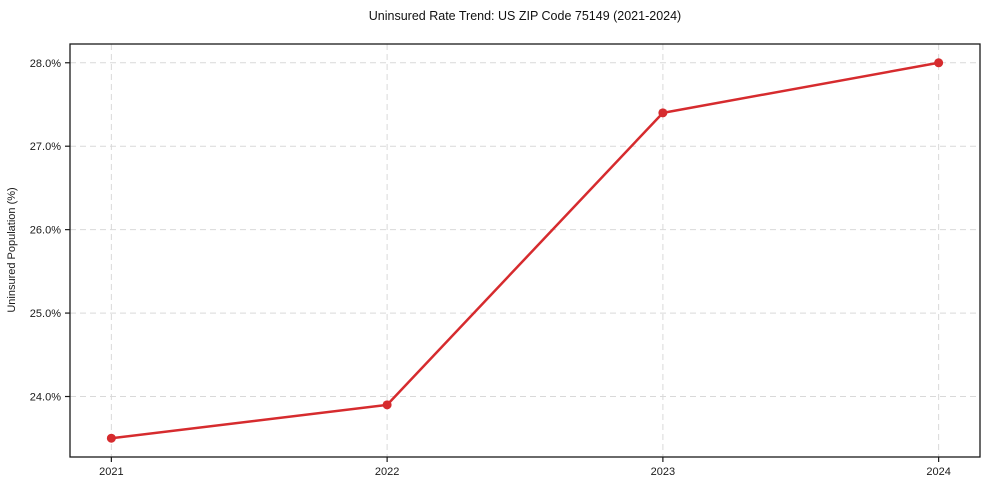 The height and width of the screenshot is (490, 989). Describe the element at coordinates (663, 472) in the screenshot. I see `x-tick-label: 2023` at that location.